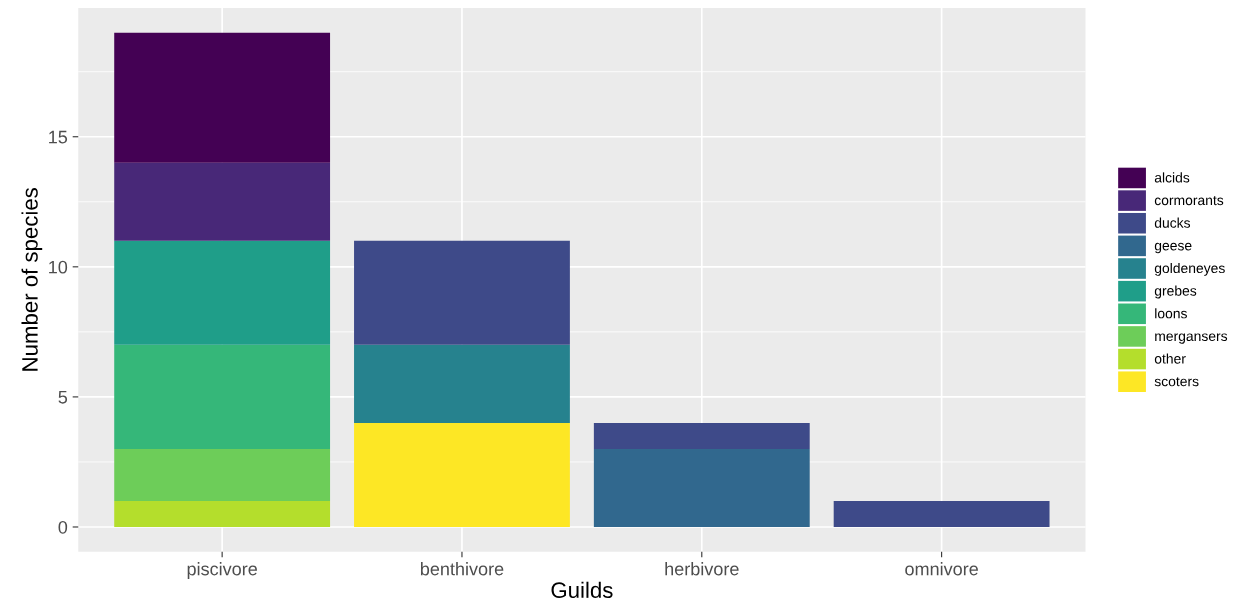 This screenshot has width=1242, height=613. I want to click on legend-label: mergansers, so click(1191, 338).